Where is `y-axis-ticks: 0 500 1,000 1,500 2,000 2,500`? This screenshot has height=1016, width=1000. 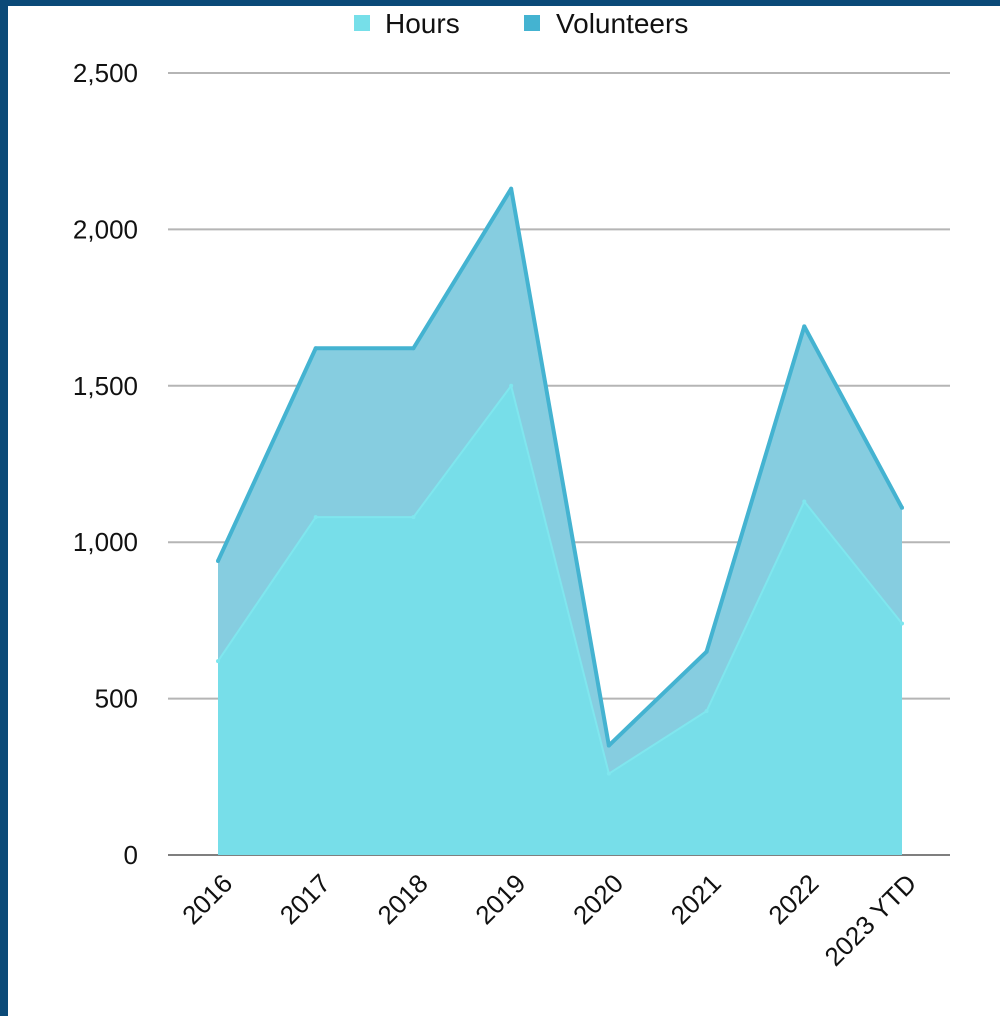
y-axis-ticks: 0 500 1,000 1,500 2,000 2,500 is located at coordinates (105, 464).